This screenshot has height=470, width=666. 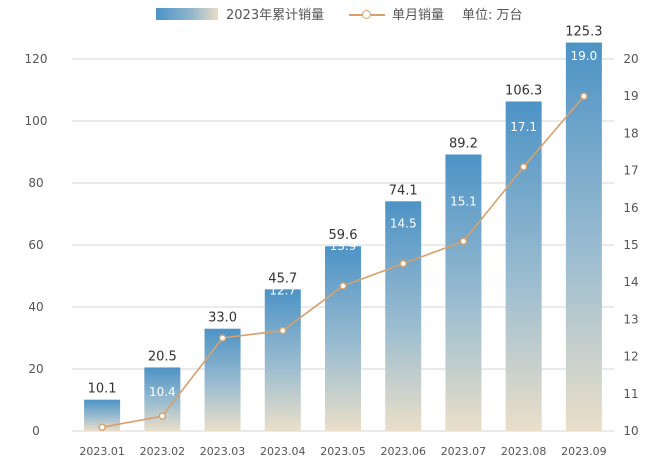 What do you see at coordinates (630, 133) in the screenshot?
I see `y-right-tick-label: 18` at bounding box center [630, 133].